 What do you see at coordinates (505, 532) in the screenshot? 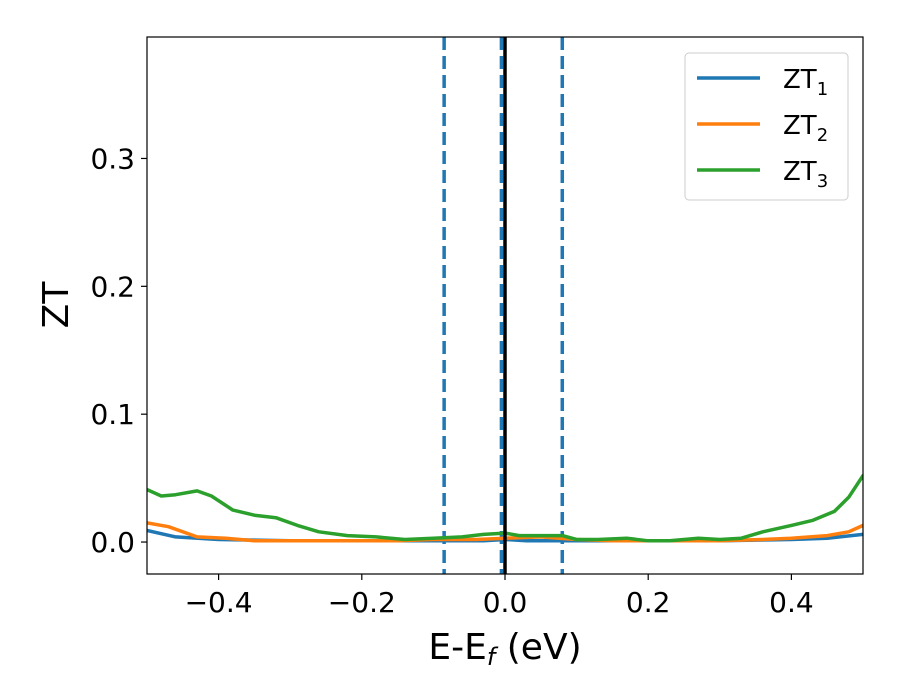
I see `series-line-zt2` at bounding box center [505, 532].